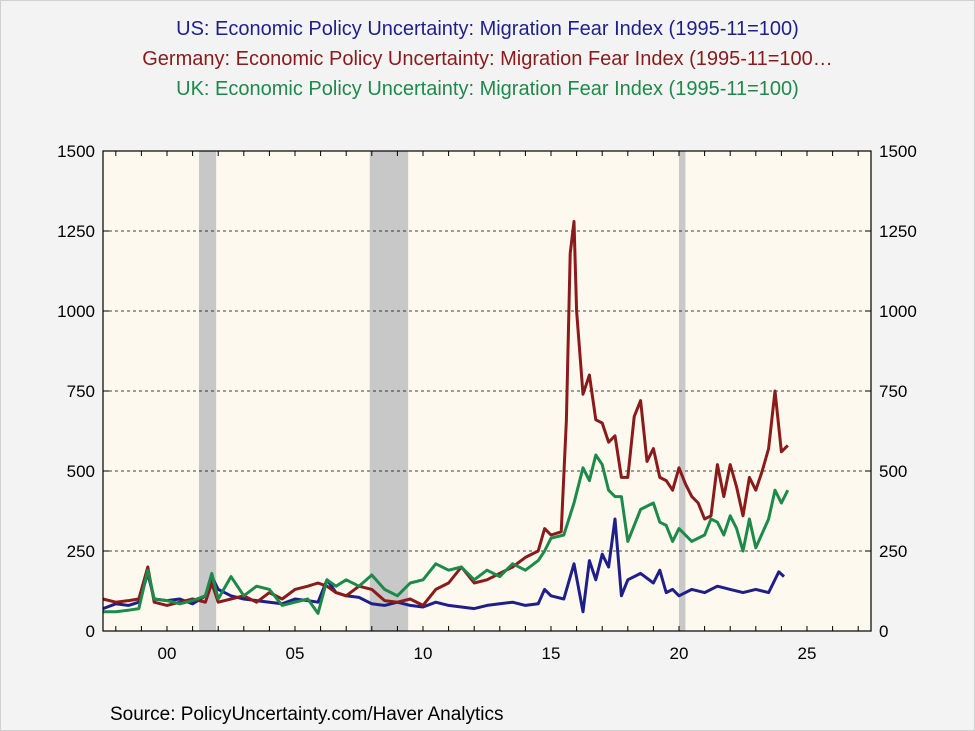 The height and width of the screenshot is (731, 975). Describe the element at coordinates (893, 391) in the screenshot. I see `y-tick-label-right: 750` at that location.